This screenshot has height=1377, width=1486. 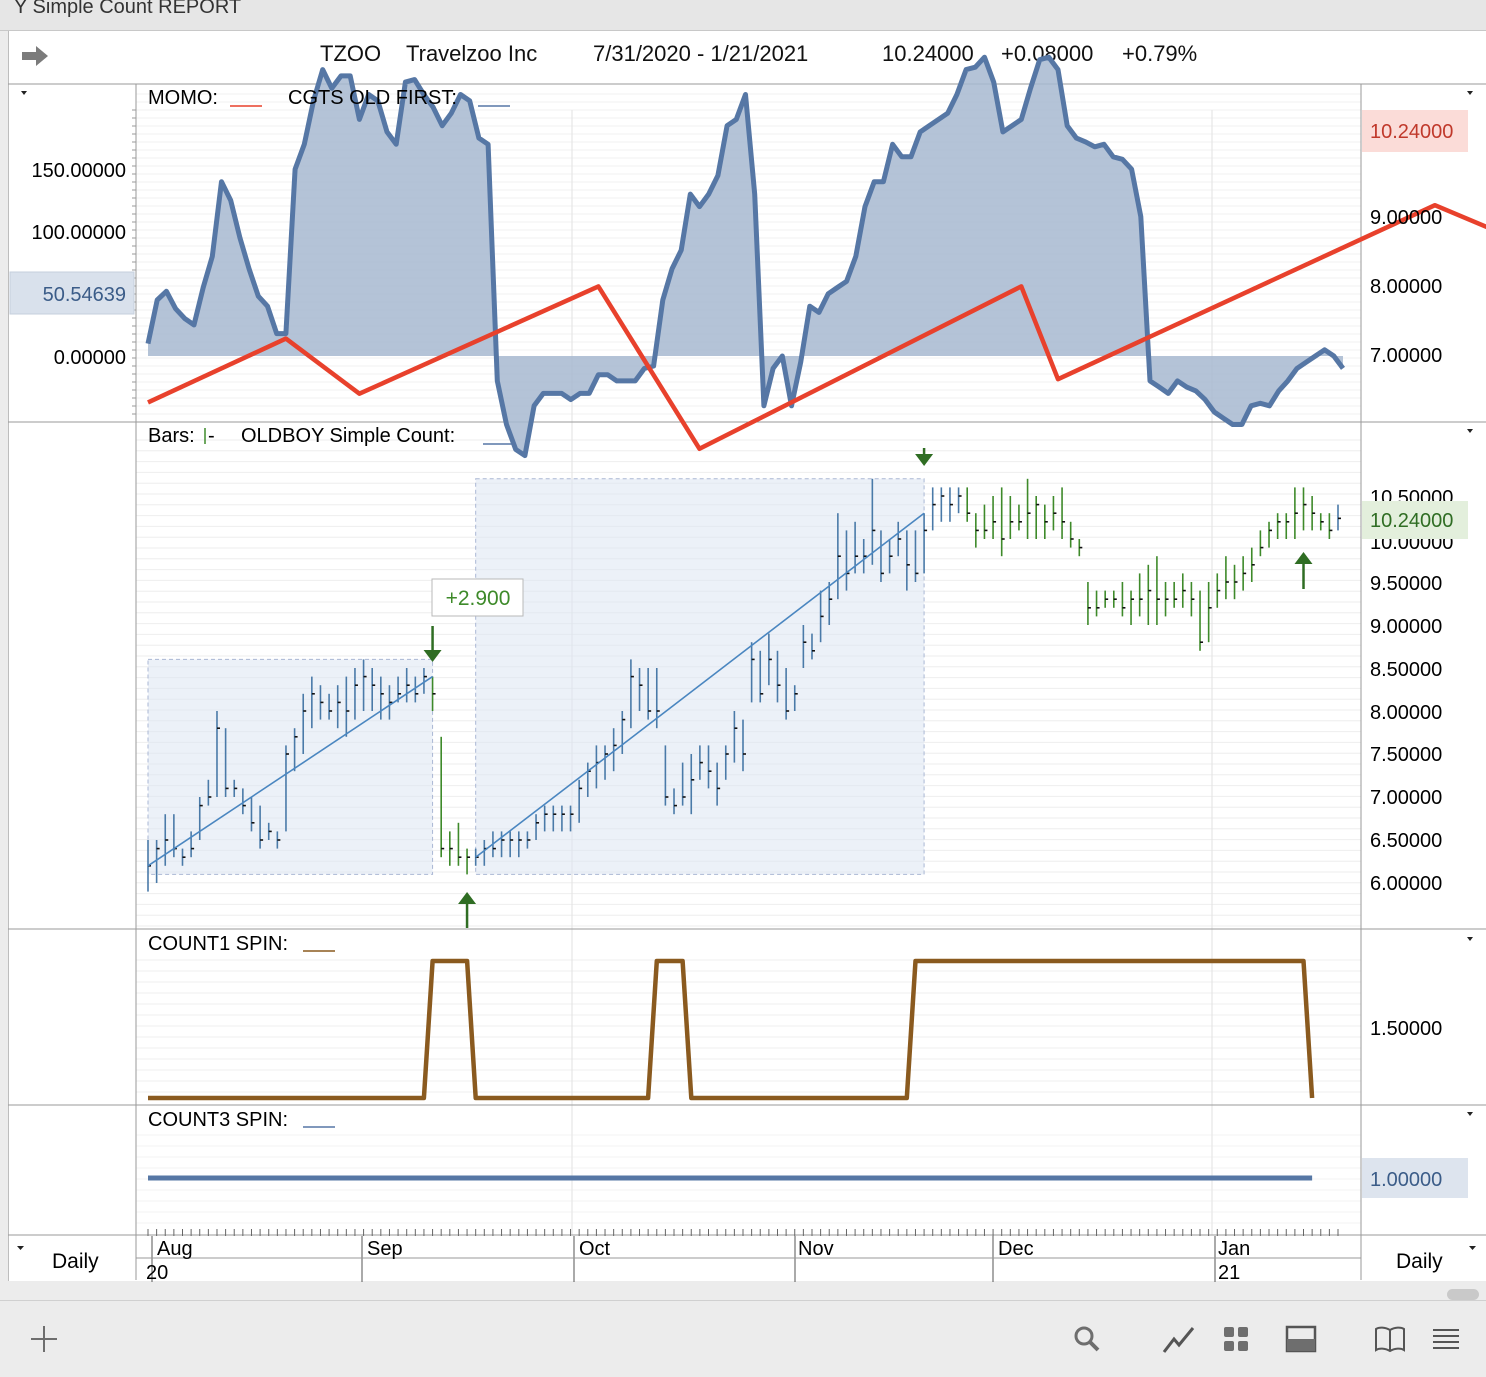 I want to click on momo-right-label-8: 8.00000, so click(x=1406, y=287).